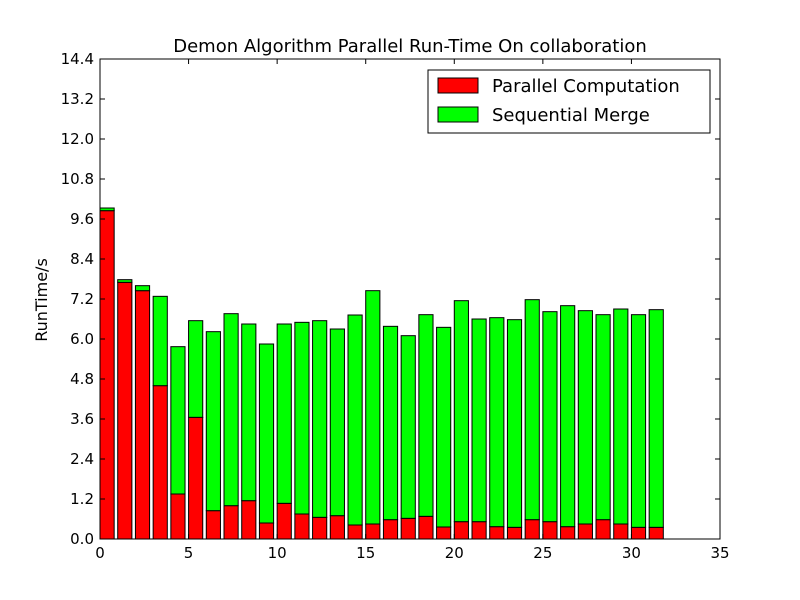 This screenshot has height=600, width=800. I want to click on y-tick-label: 3.6, so click(82, 419).